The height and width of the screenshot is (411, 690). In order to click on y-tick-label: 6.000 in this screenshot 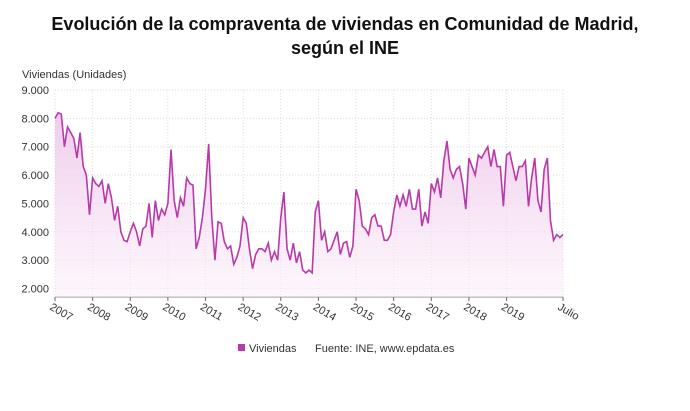, I will do `click(35, 176)`.